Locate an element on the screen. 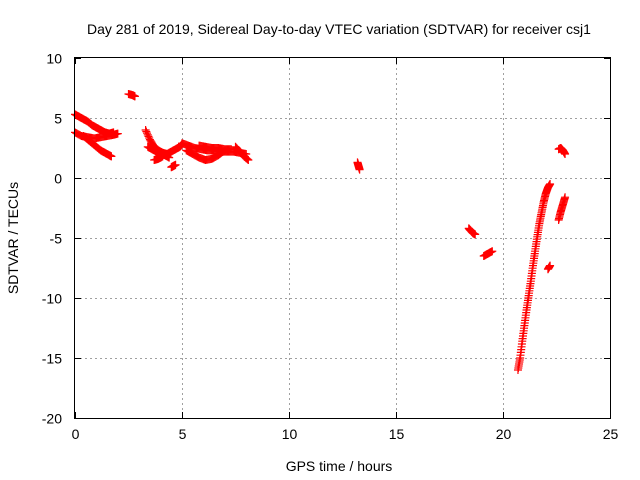 Image resolution: width=640 pixels, height=480 pixels. x-axis-label: GPS time / hours is located at coordinates (339, 466).